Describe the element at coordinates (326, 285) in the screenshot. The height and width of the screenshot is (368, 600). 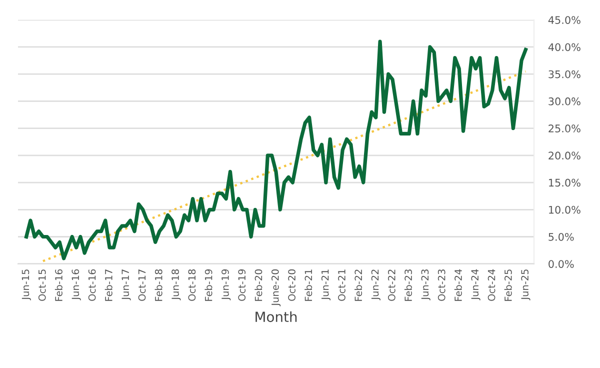
I see `x-tick-label: Jun-21` at that location.